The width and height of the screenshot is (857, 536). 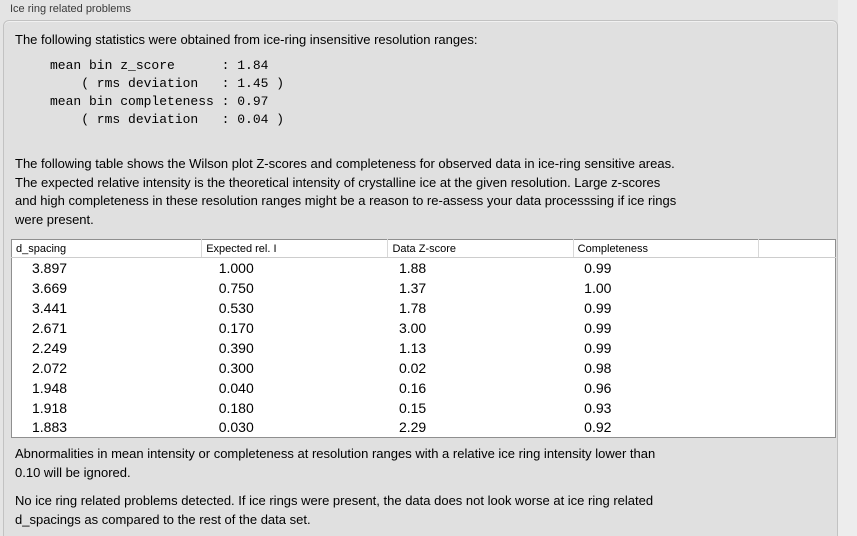 I want to click on cell-data-z-score: 3.00, so click(x=412, y=327).